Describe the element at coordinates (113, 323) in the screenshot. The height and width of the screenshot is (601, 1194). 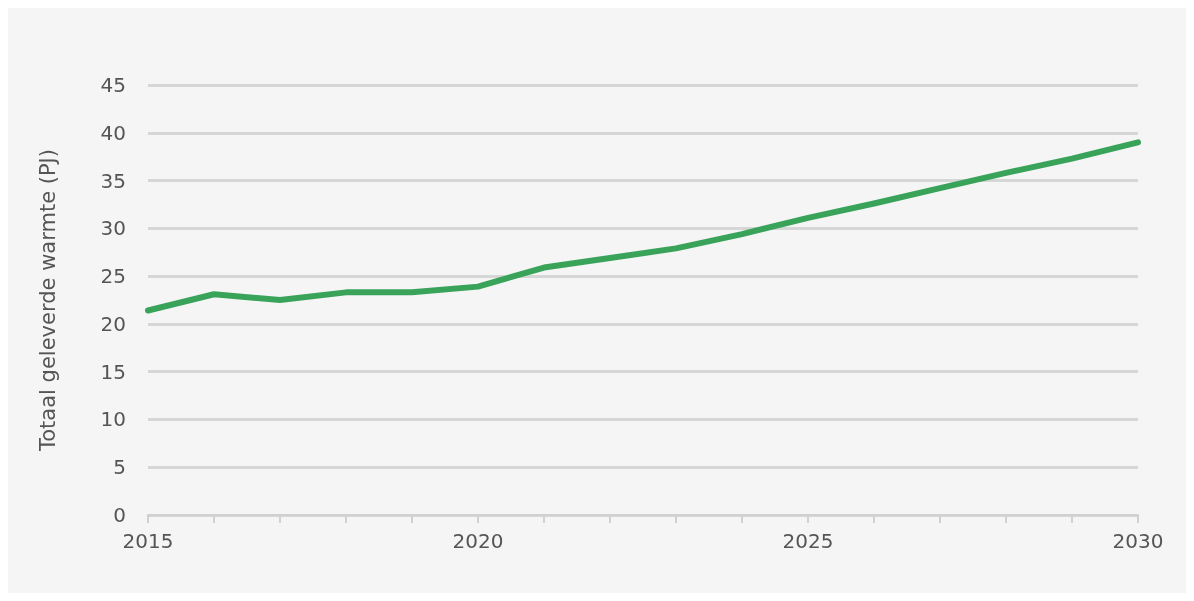
I see `y-tick-label: 20` at that location.